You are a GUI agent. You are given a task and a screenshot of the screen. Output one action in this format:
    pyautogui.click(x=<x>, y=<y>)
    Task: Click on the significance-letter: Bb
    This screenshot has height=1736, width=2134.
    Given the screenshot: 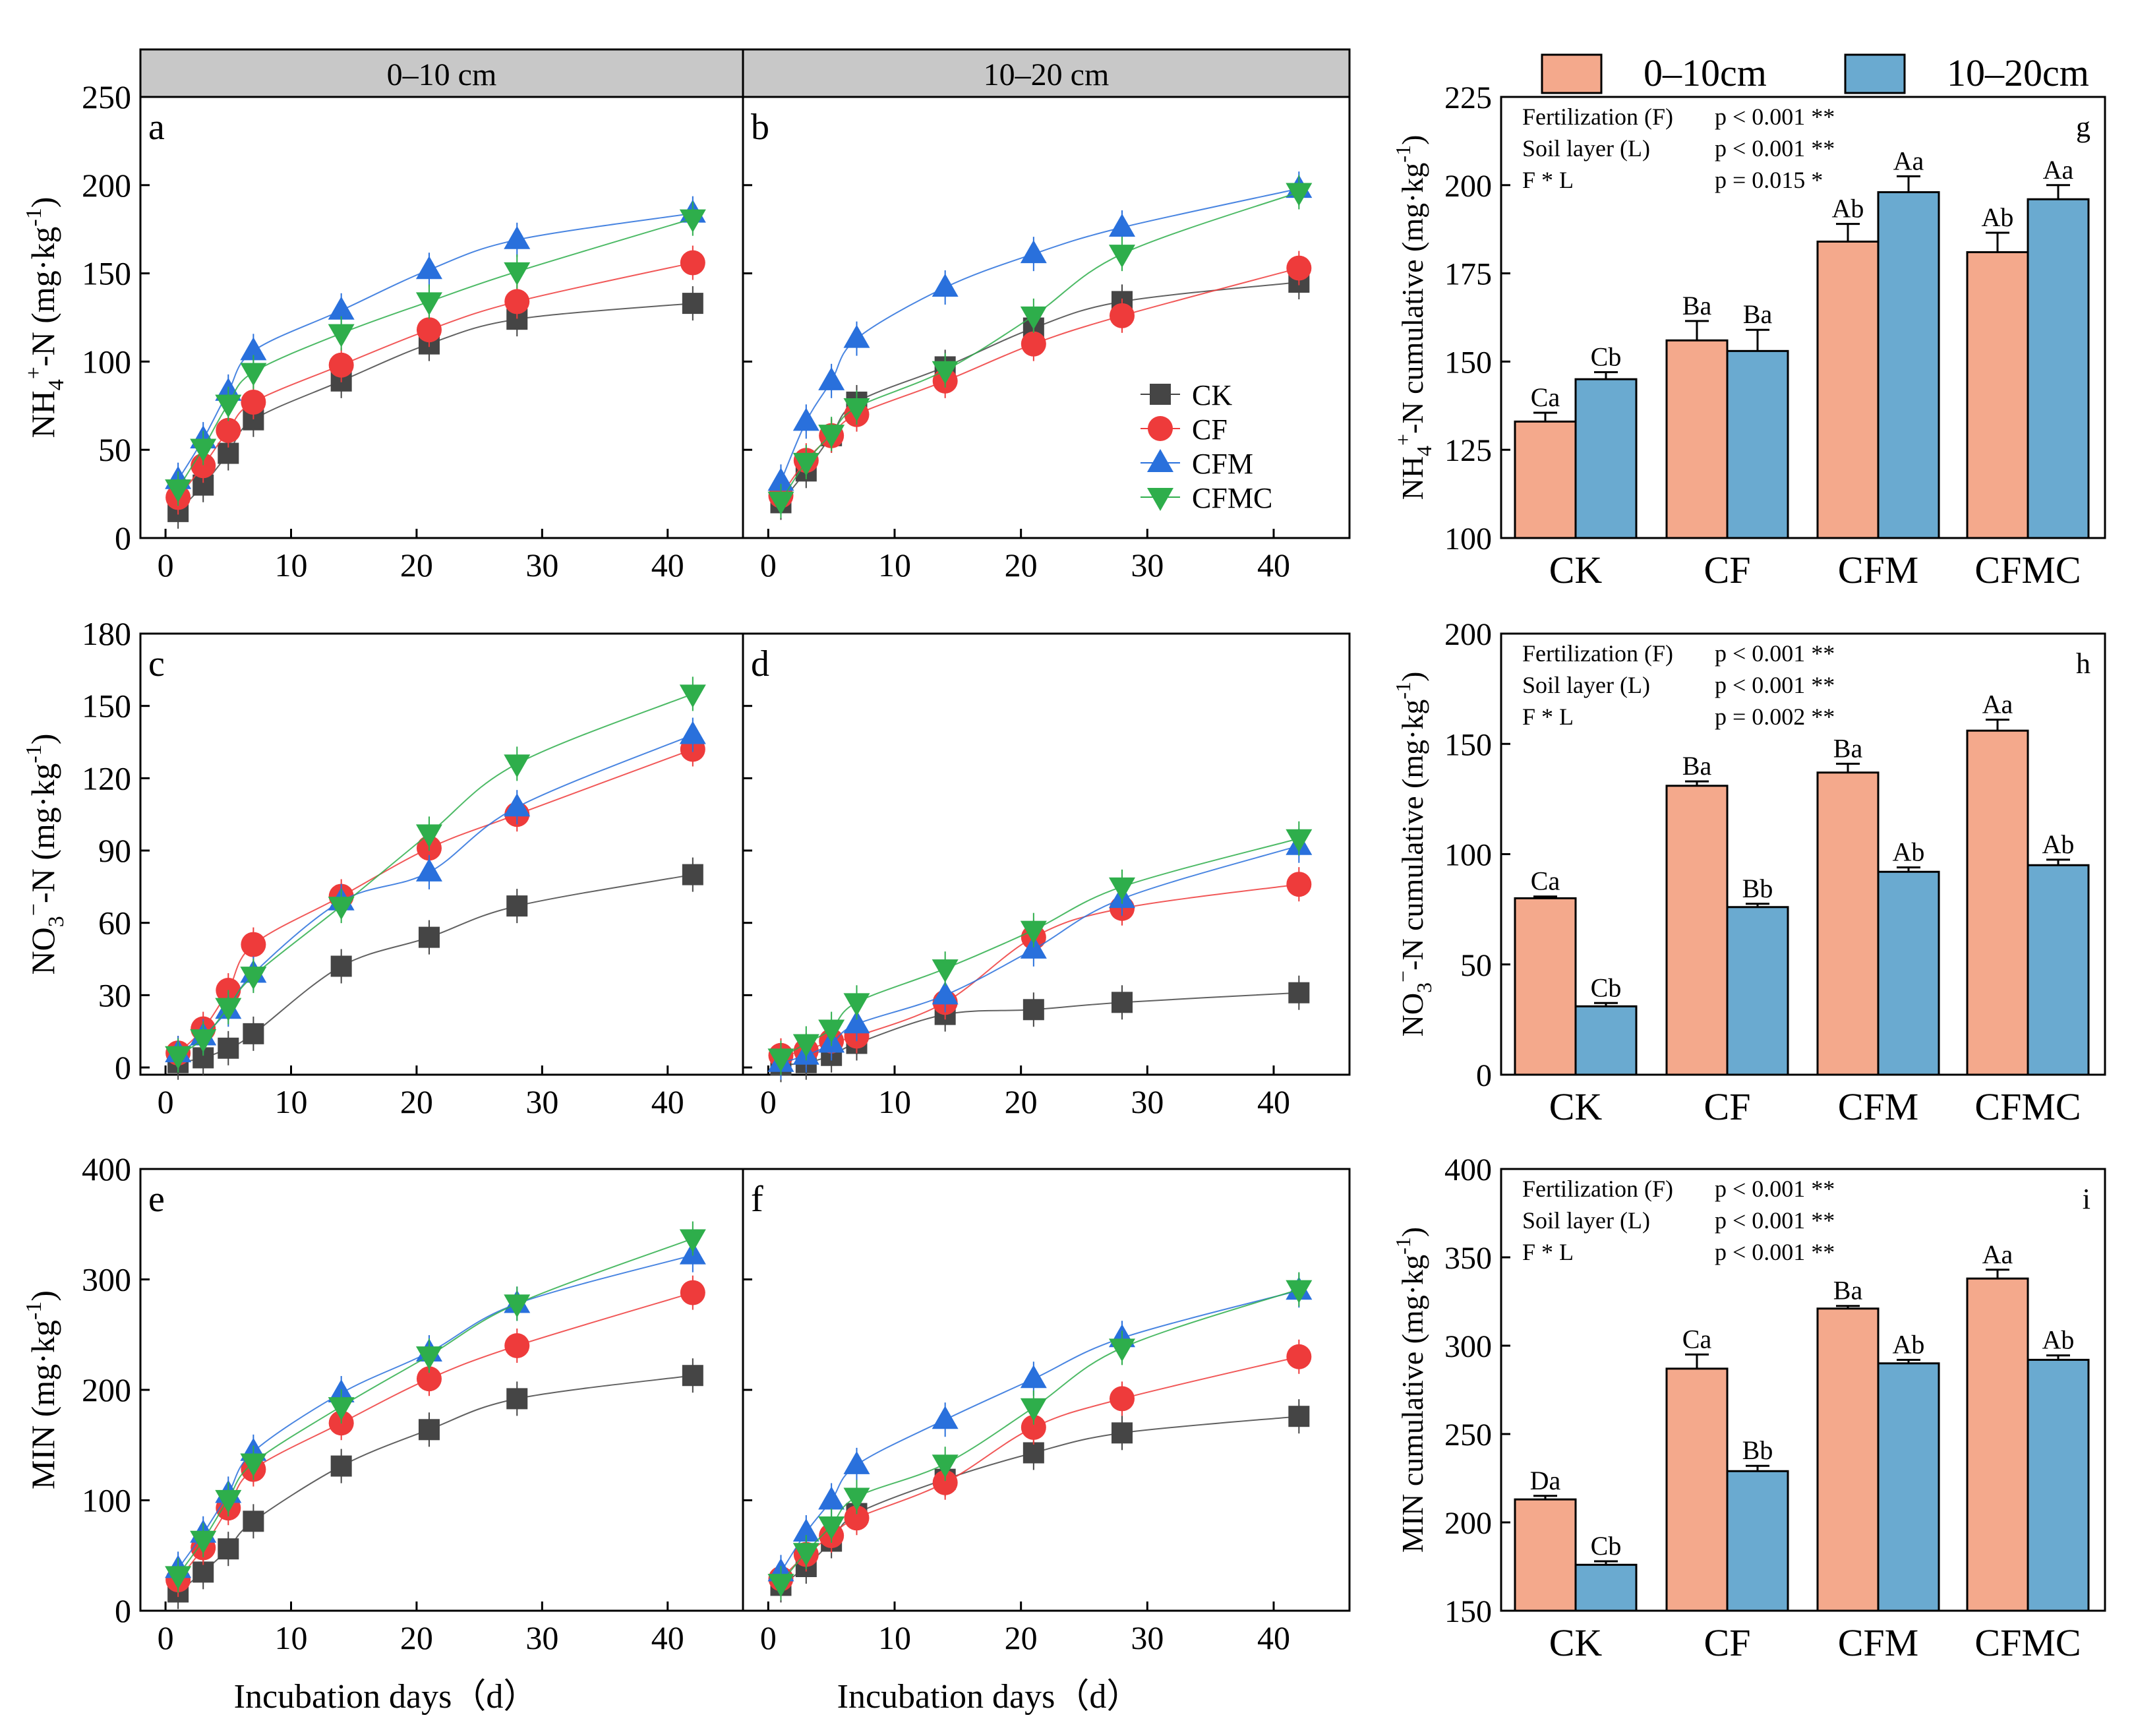 What is the action you would take?
    pyautogui.click(x=1757, y=889)
    